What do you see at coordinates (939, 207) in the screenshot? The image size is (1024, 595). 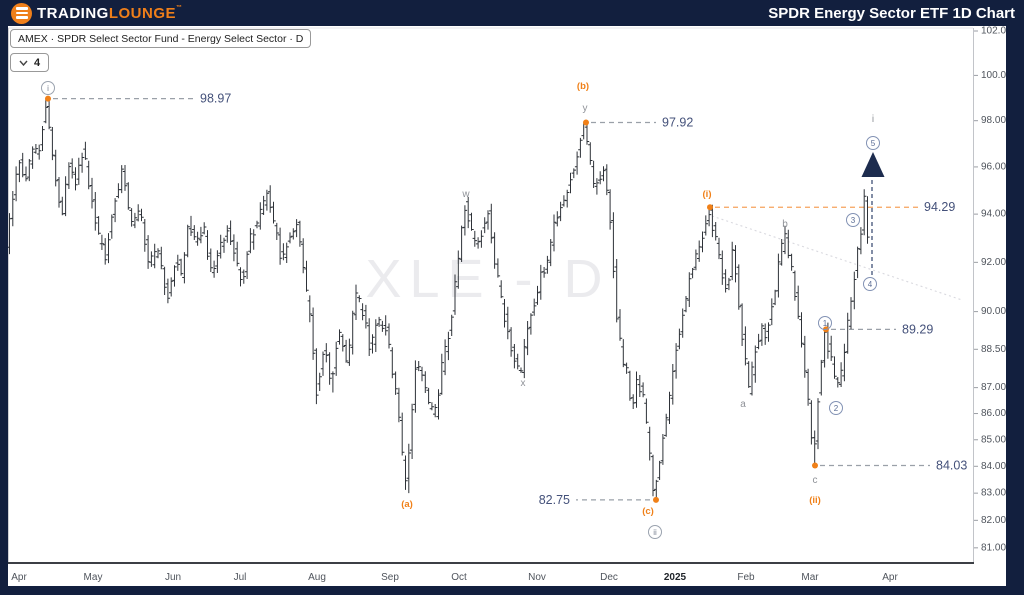 I see `price-callout-label: 94.29` at bounding box center [939, 207].